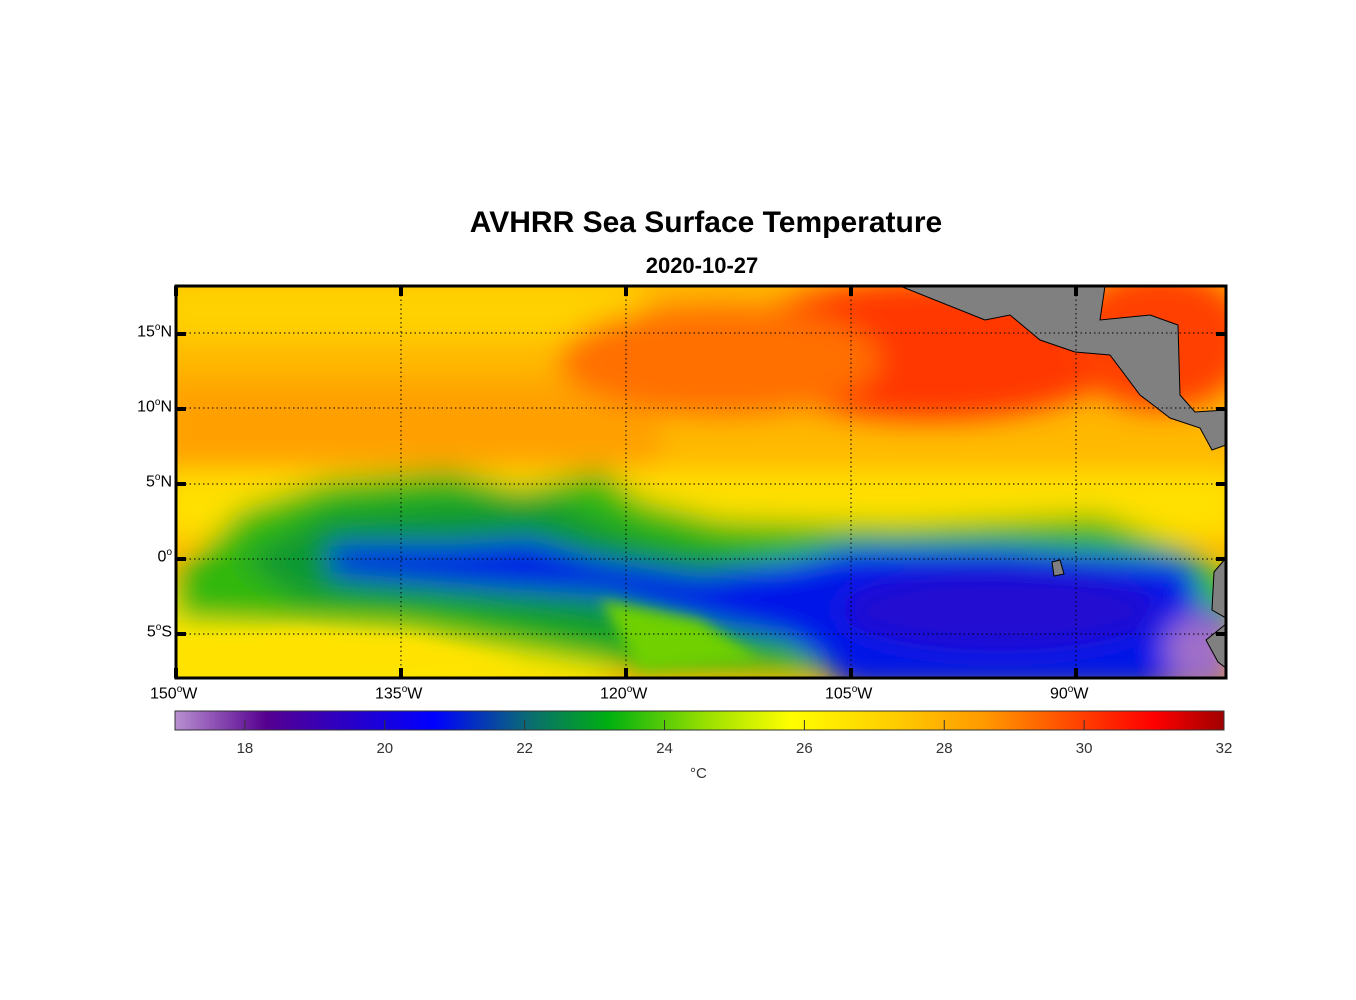 The image size is (1356, 1000). What do you see at coordinates (624, 693) in the screenshot?
I see `x-tick-label: 120oW` at bounding box center [624, 693].